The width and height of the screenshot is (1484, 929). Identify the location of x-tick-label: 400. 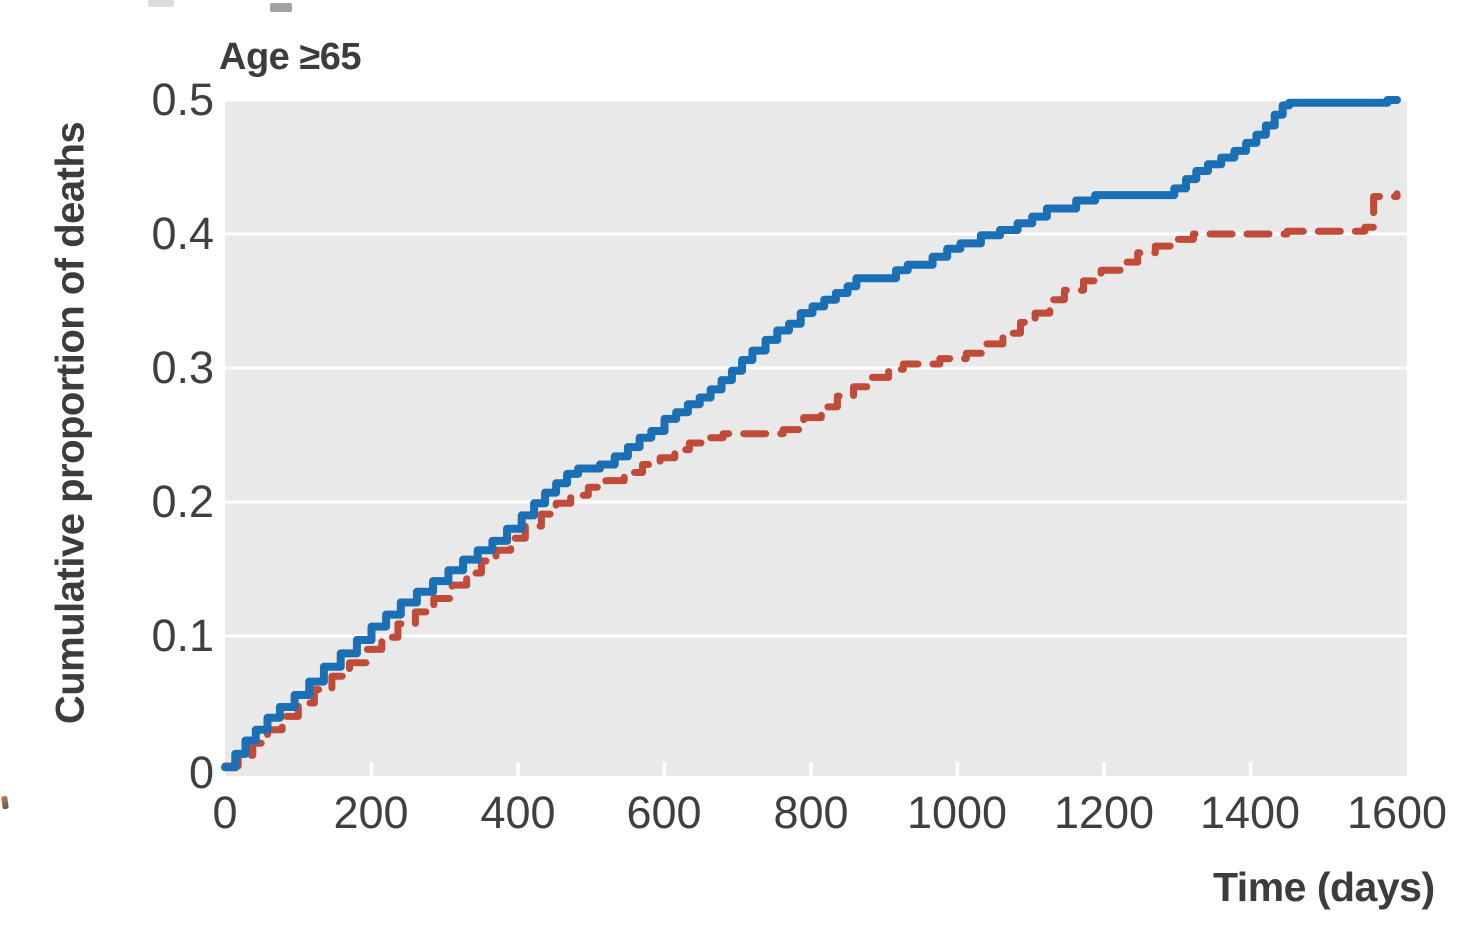
(518, 812).